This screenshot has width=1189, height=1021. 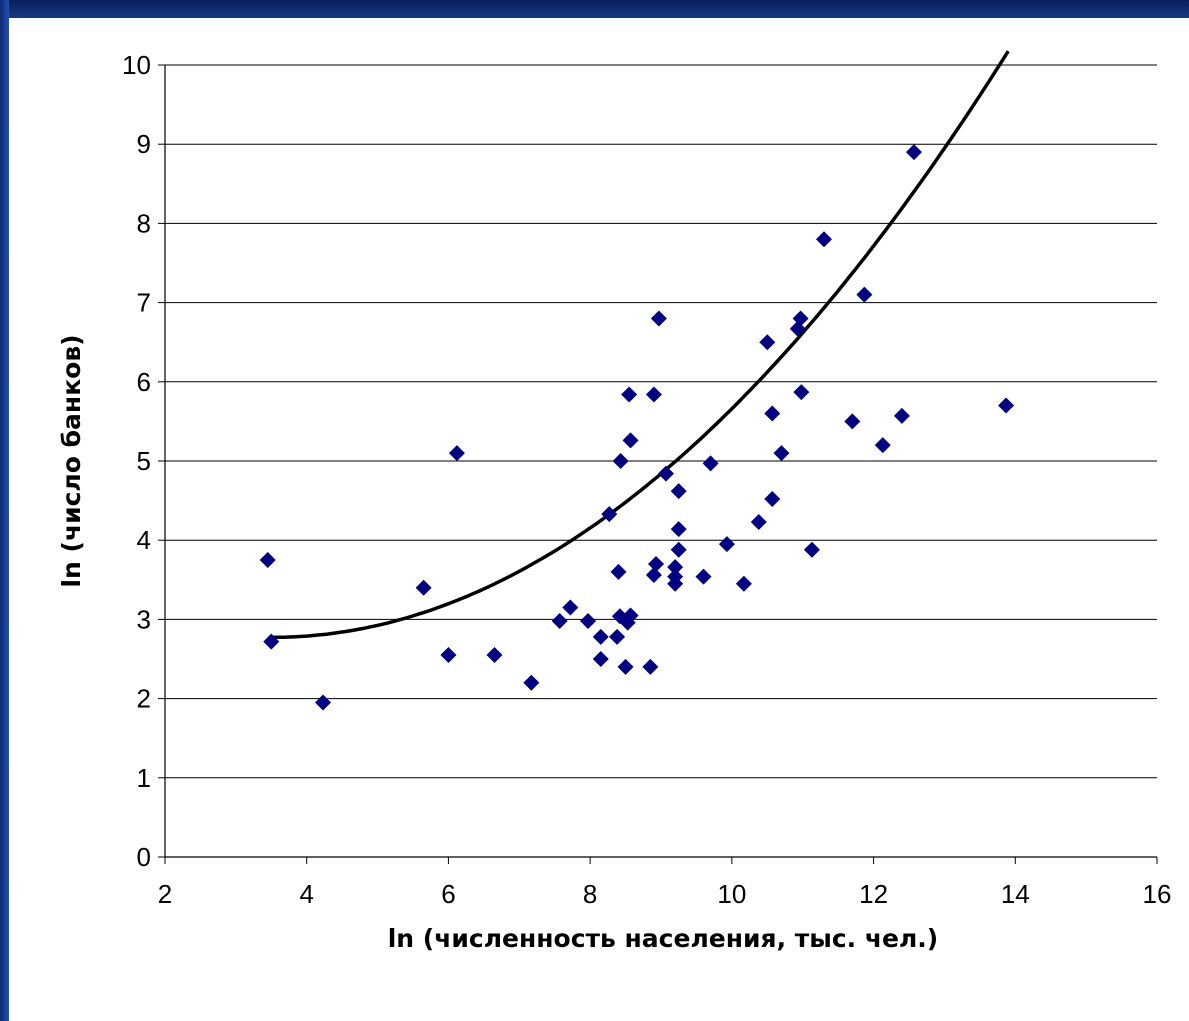 I want to click on x-axis-title: ln (численность населения, тыс. чел.), so click(x=663, y=938).